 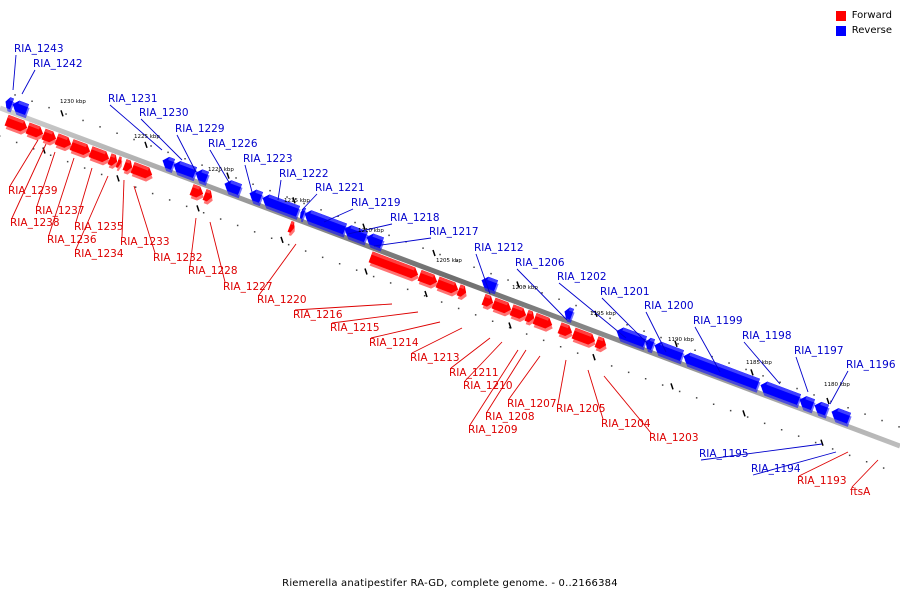 I want to click on gene-label-ria-1212: RIA_1212, so click(x=499, y=248).